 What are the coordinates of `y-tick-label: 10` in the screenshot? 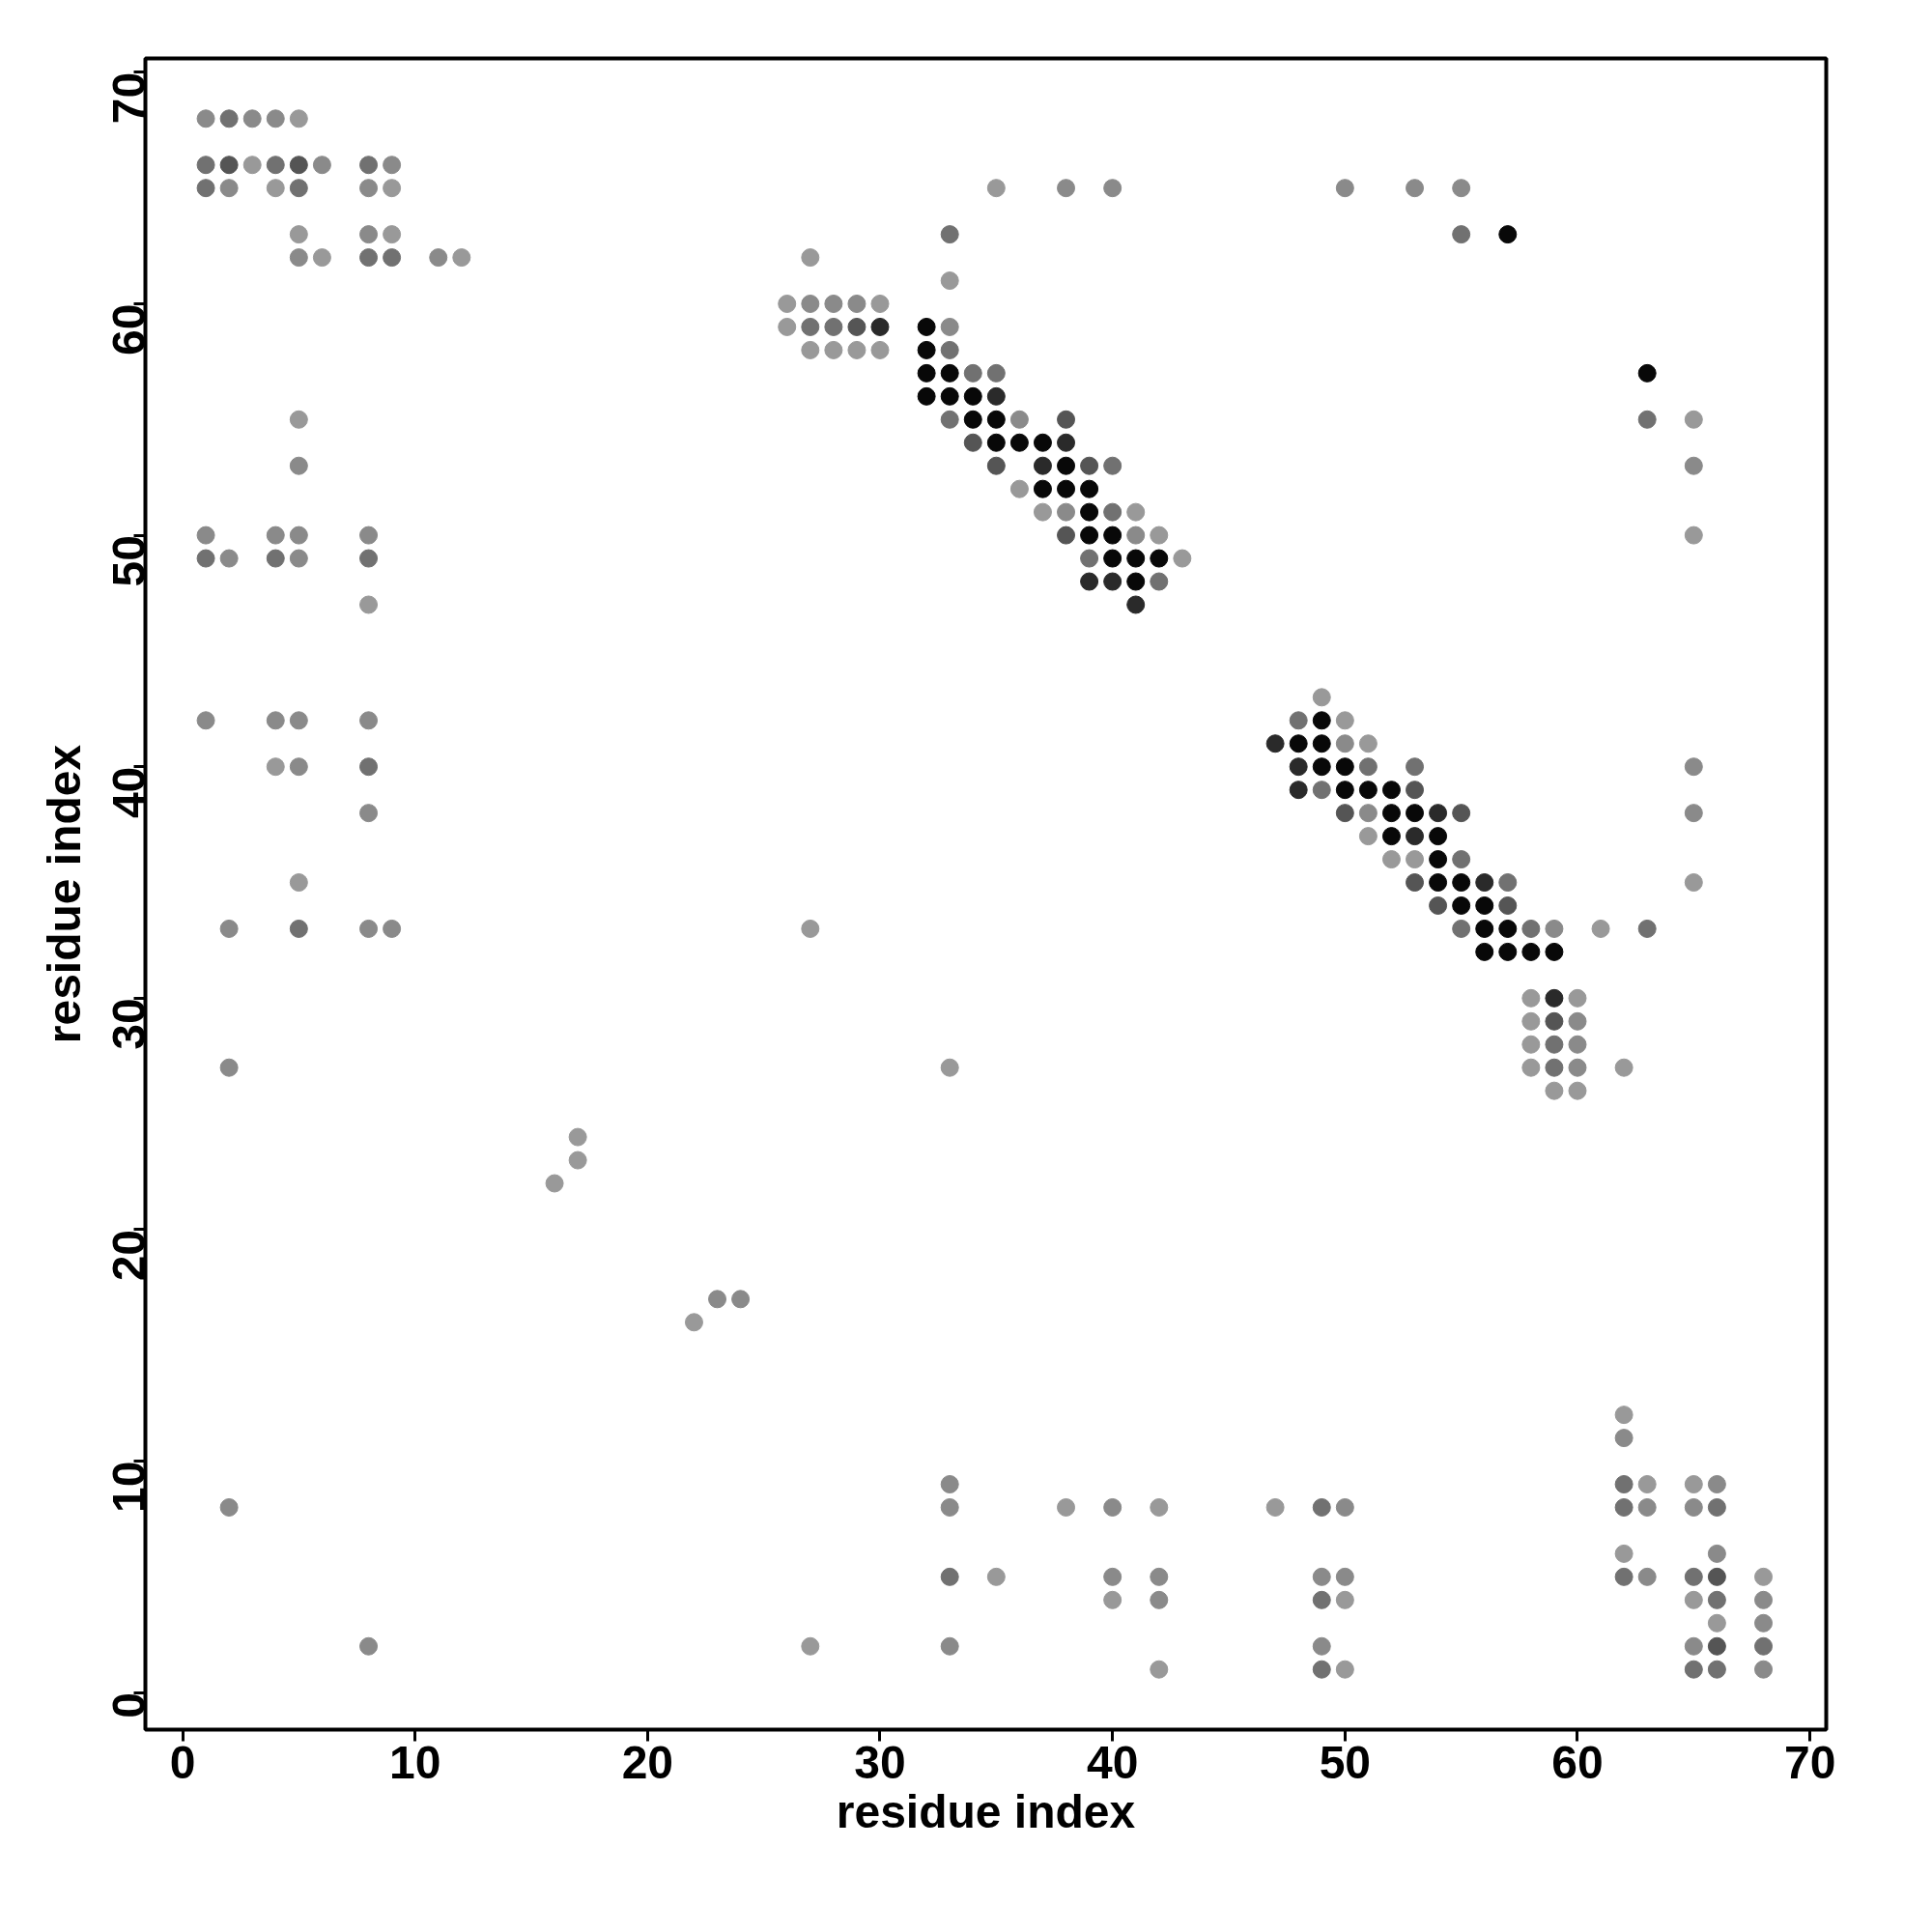 It's located at (129, 1487).